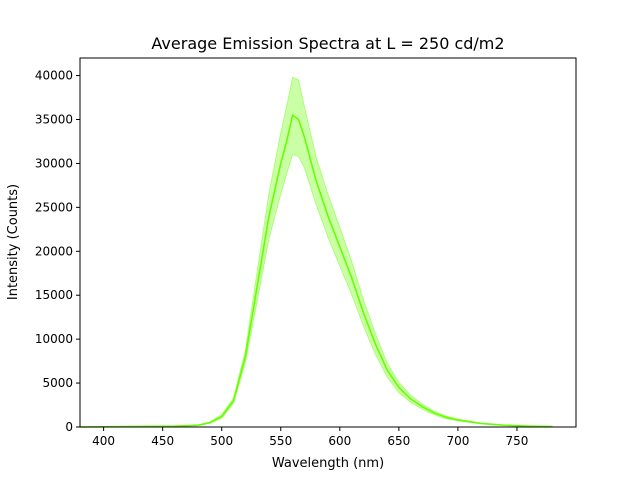 This screenshot has width=640, height=480. What do you see at coordinates (54, 295) in the screenshot?
I see `y-tick-label: 15000` at bounding box center [54, 295].